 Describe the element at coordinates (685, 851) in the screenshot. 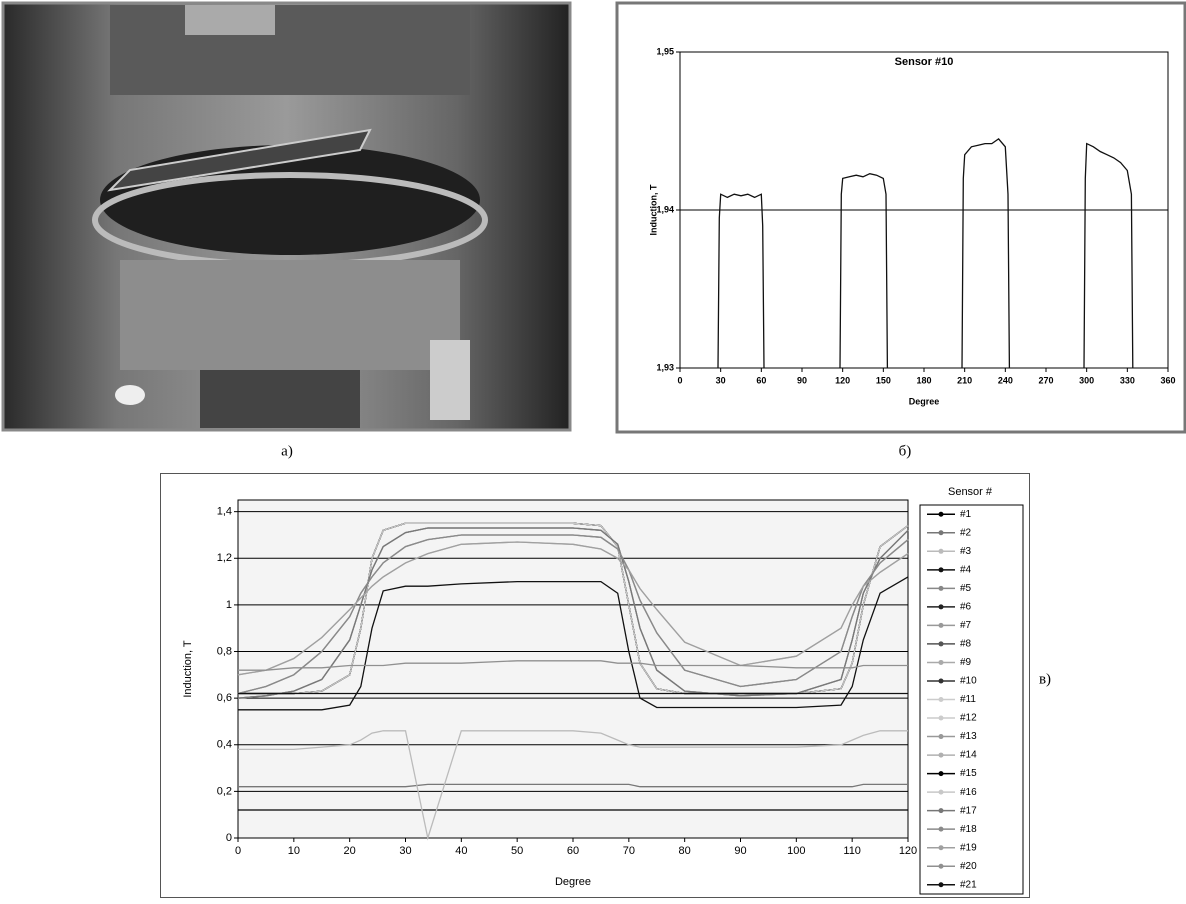

I see `x-tick-label: 80` at that location.